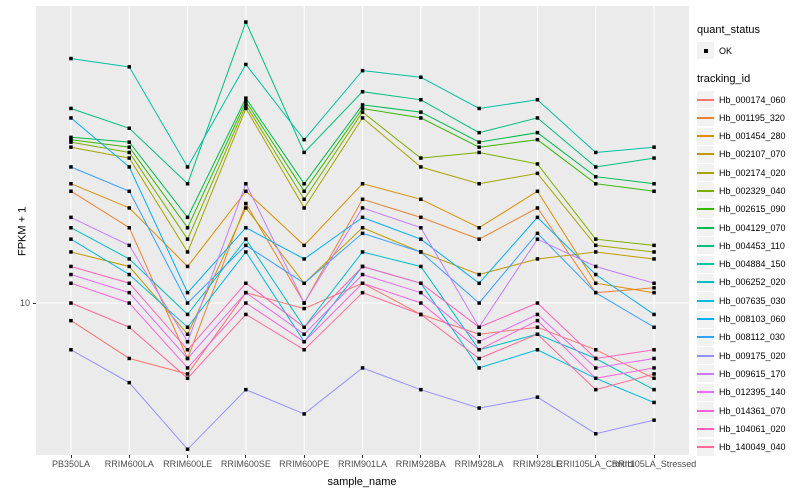 The height and width of the screenshot is (500, 800). Describe the element at coordinates (748, 228) in the screenshot. I see `legend-item-Hb_004129_070: Hb_004129_070` at that location.